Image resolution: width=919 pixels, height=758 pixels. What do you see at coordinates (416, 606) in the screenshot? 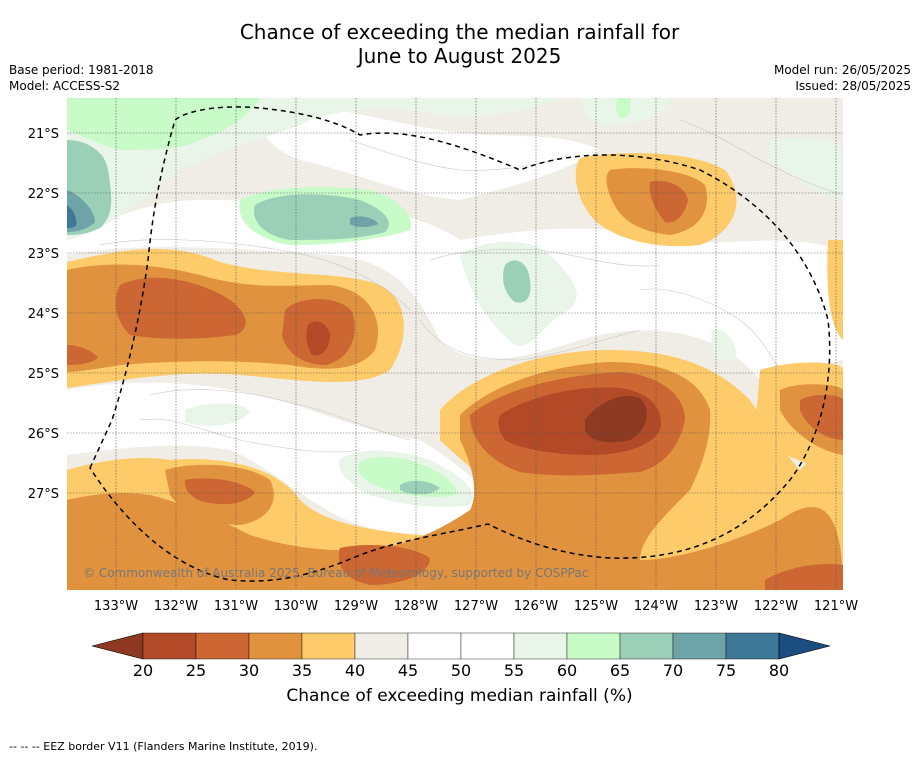
I see `lon-label: 128°W` at bounding box center [416, 606].